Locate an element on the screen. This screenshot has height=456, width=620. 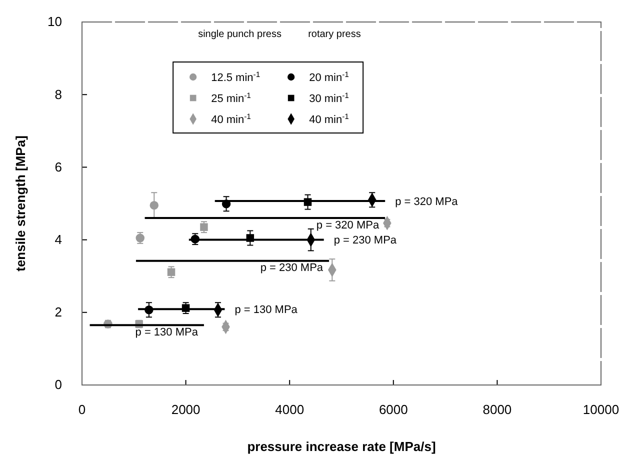
legend-label: 30 min$^{-1}$ is located at coordinates (329, 97).